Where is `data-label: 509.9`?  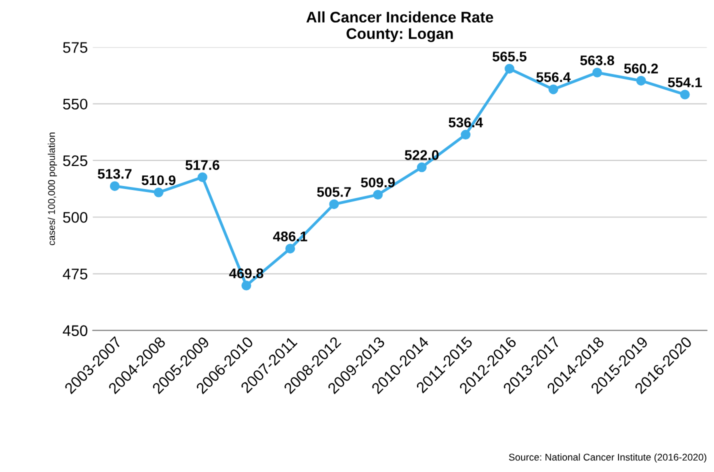 data-label: 509.9 is located at coordinates (377, 183).